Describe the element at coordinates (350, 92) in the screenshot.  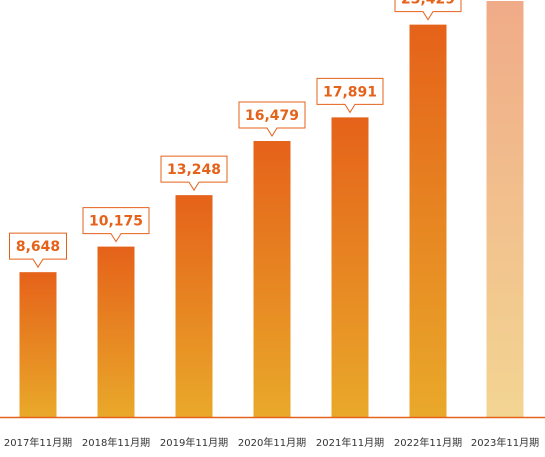
I see `value-label-5: 17,891` at that location.